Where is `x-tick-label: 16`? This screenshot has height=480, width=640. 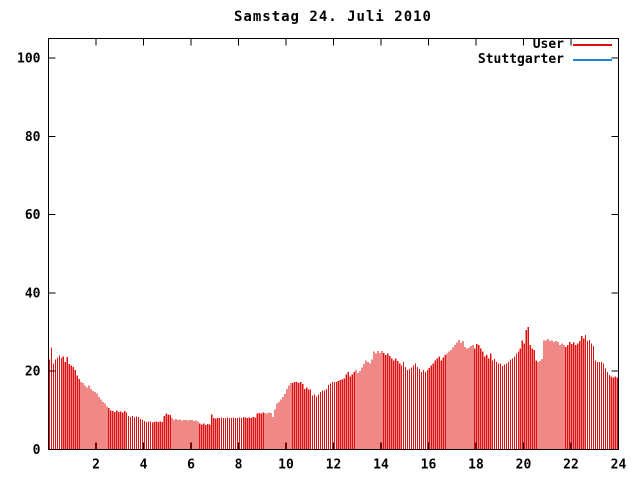 x-tick-label: 16 is located at coordinates (429, 465).